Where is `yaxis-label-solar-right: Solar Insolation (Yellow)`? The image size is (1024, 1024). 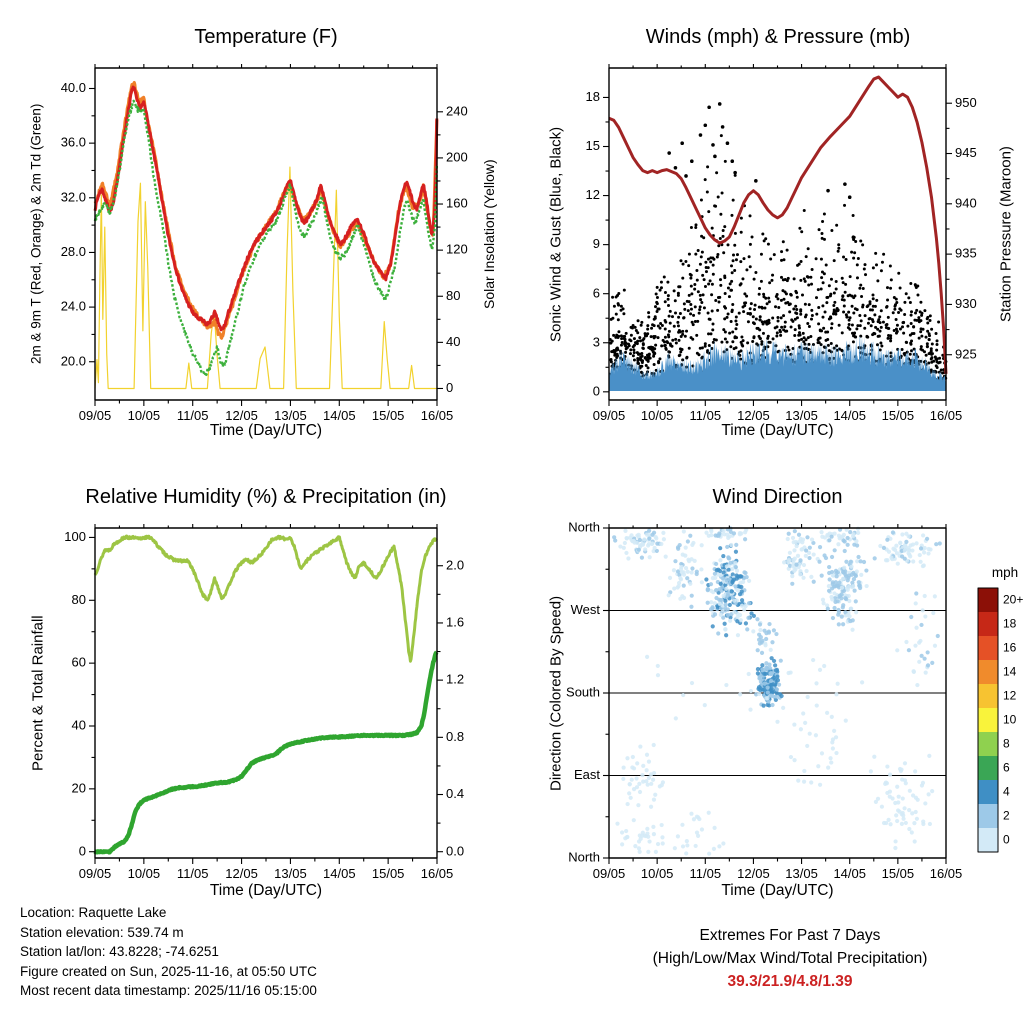
yaxis-label-solar-right: Solar Insolation (Yellow) is located at coordinates (489, 234).